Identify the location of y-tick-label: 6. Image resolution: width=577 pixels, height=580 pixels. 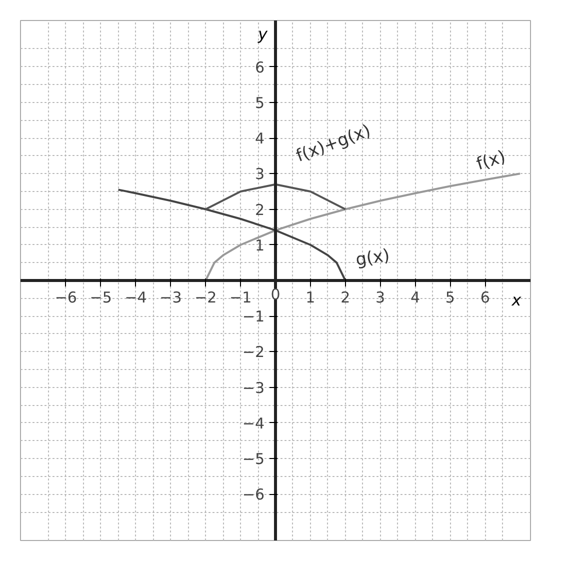
(259, 67).